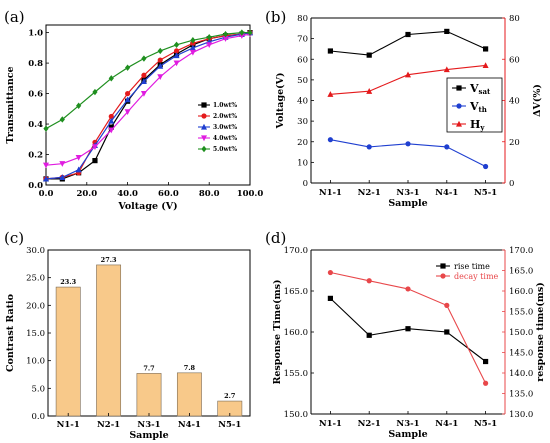 This screenshot has width=550, height=443. What do you see at coordinates (478, 107) in the screenshot?
I see `legend-label-b-1: Vth` at bounding box center [478, 107].